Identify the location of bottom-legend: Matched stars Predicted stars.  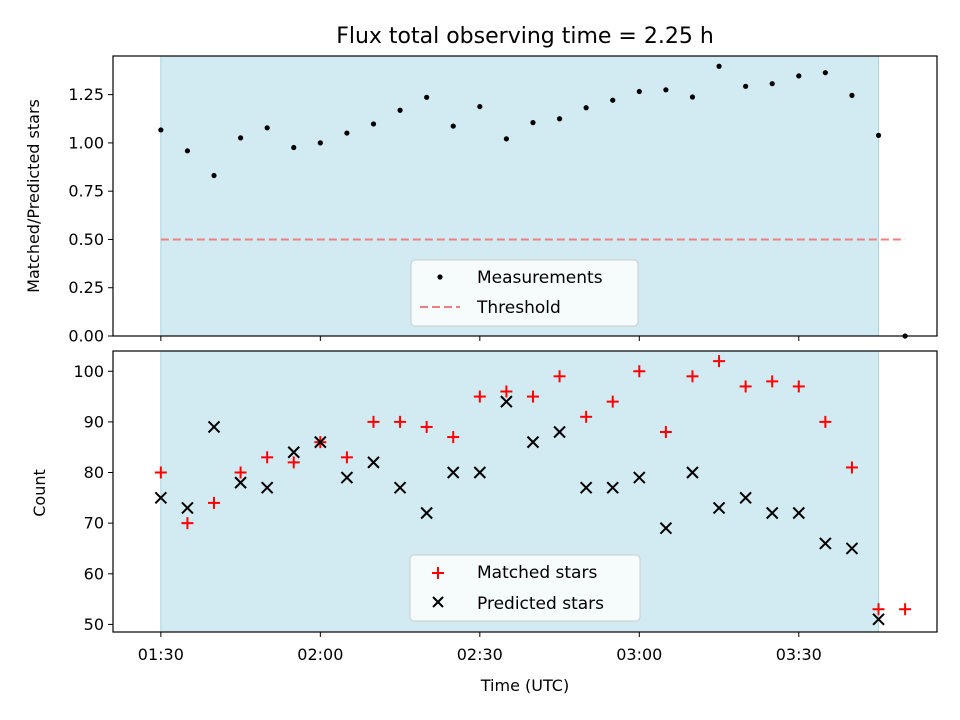
(525, 588).